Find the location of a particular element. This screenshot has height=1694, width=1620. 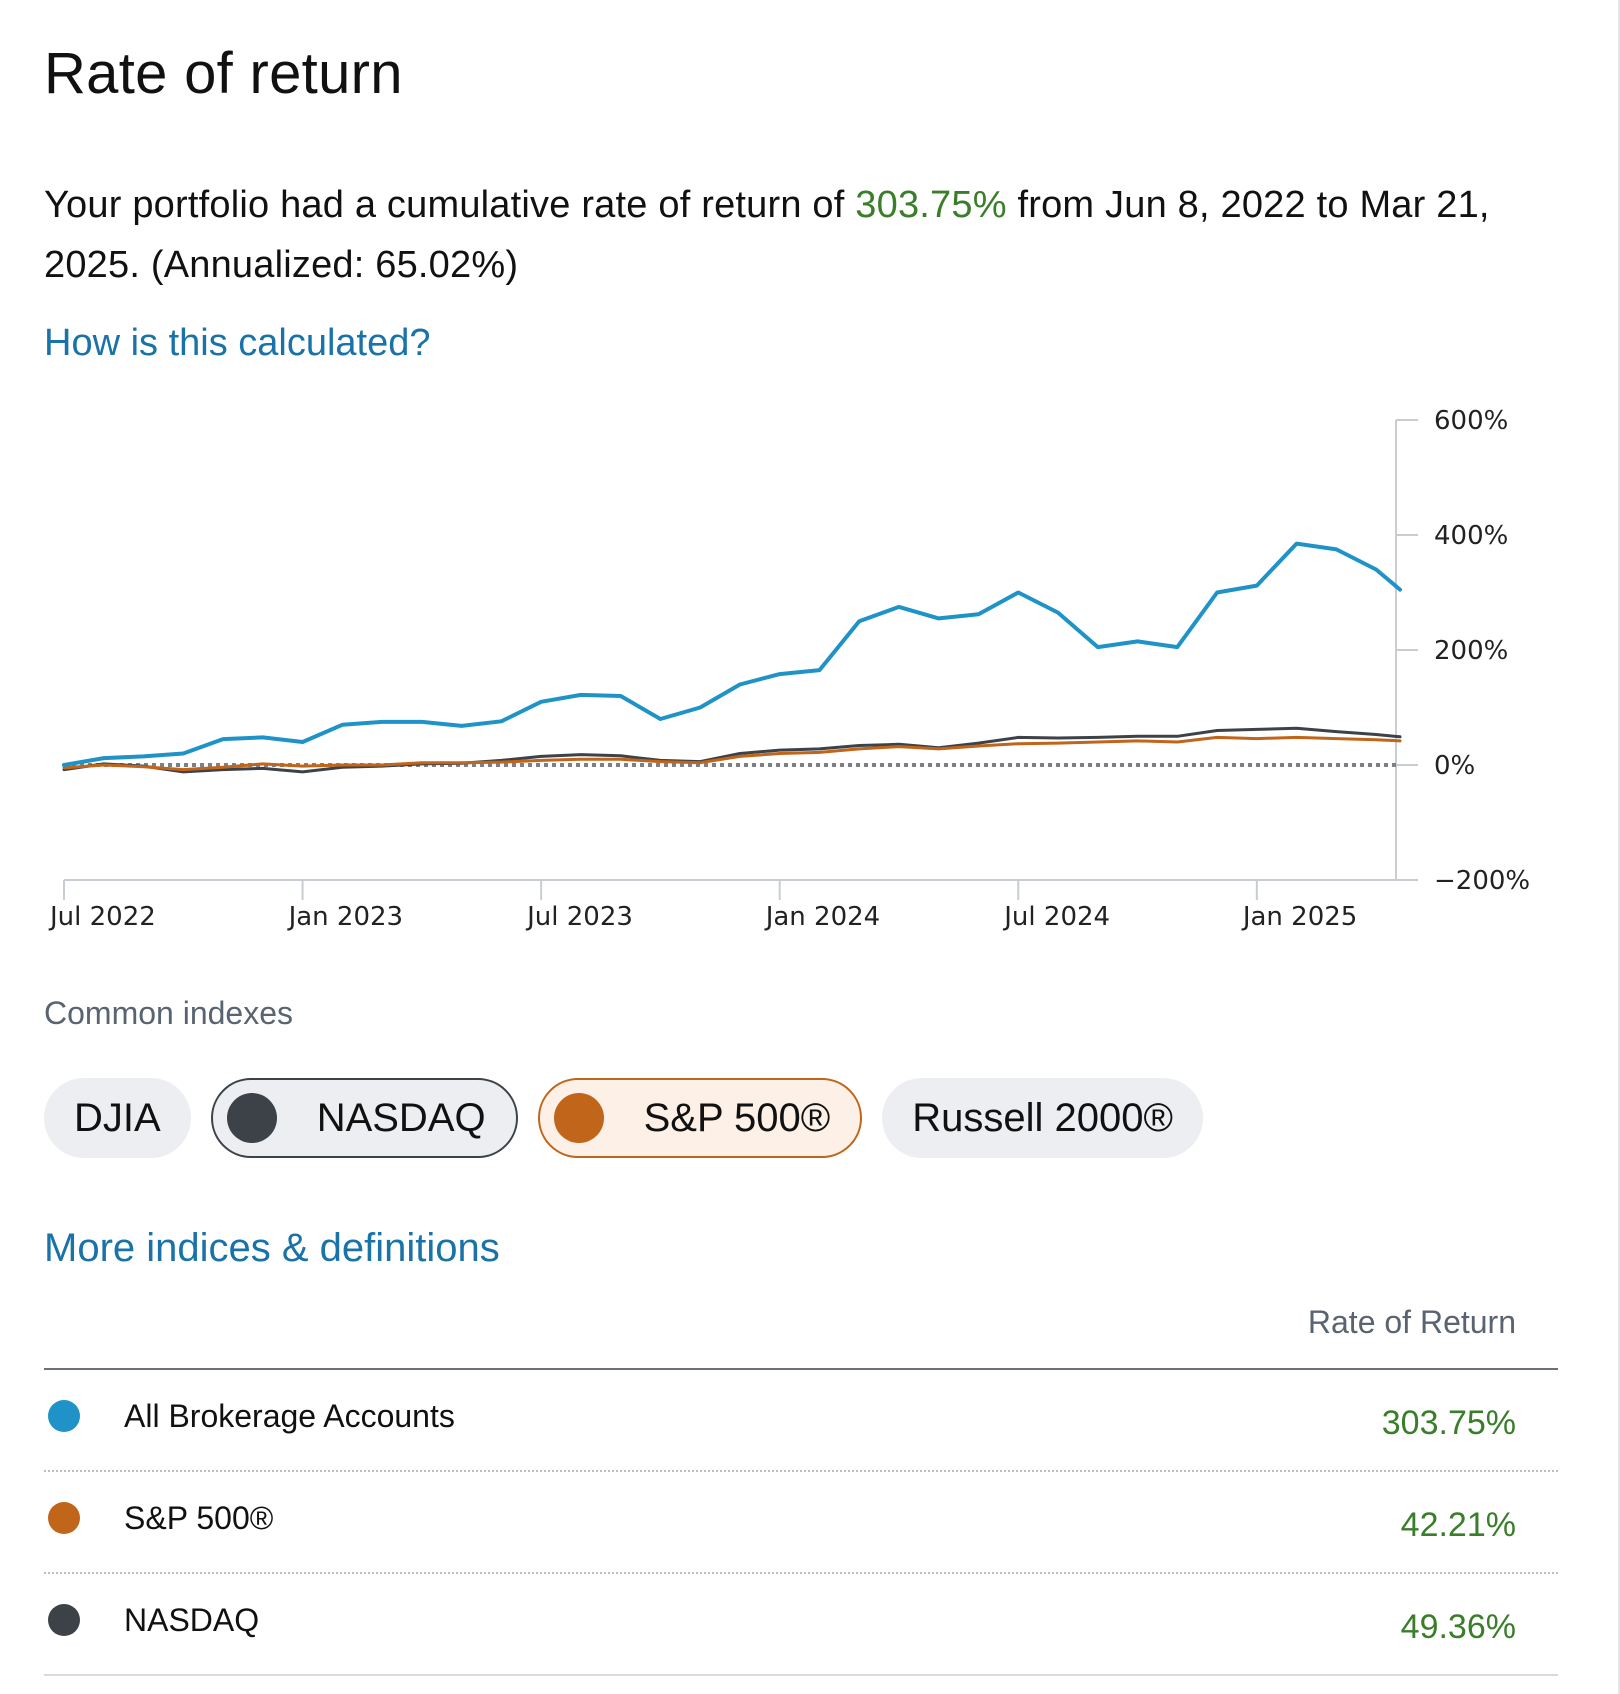

x-tick-label: Jan 2024 is located at coordinates (822, 917).